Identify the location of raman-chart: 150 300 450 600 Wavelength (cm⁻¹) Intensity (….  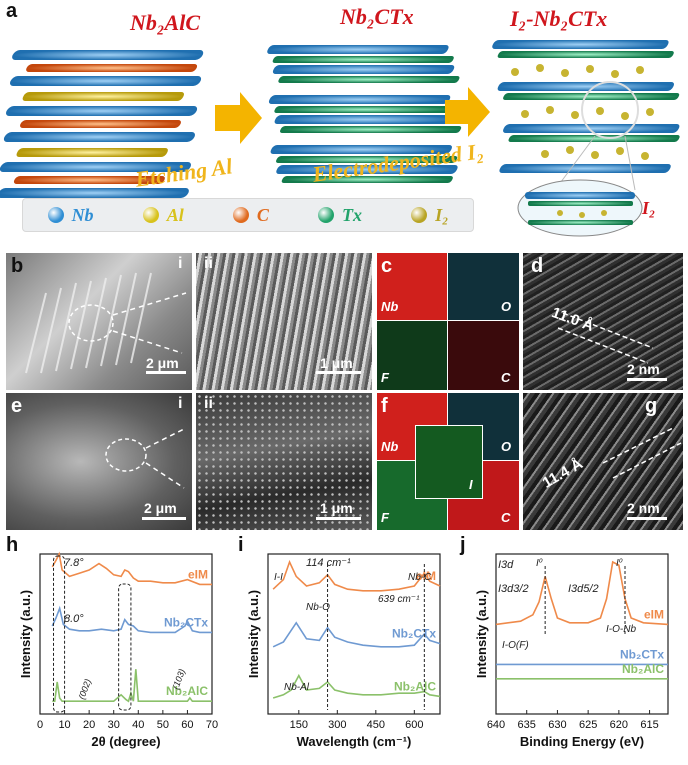
(343, 651).